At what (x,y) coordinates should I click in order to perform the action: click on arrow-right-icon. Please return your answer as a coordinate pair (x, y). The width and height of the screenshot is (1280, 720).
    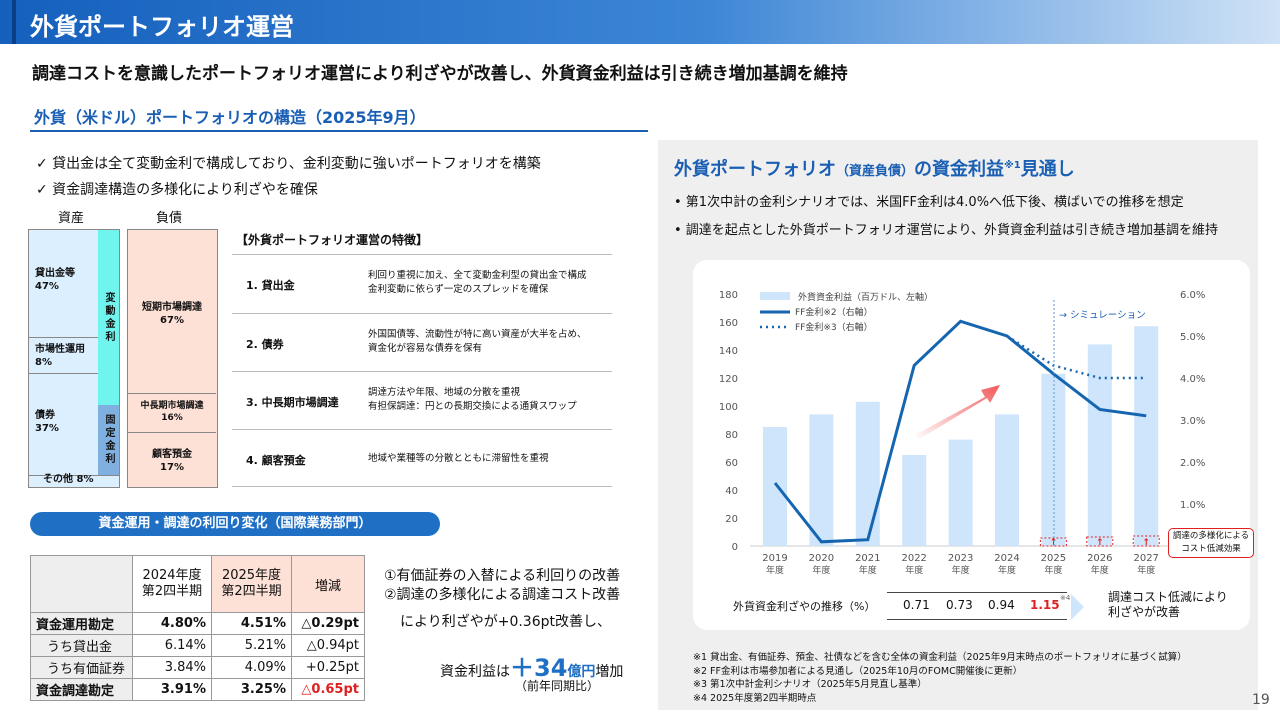
    Looking at the image, I should click on (1077, 607).